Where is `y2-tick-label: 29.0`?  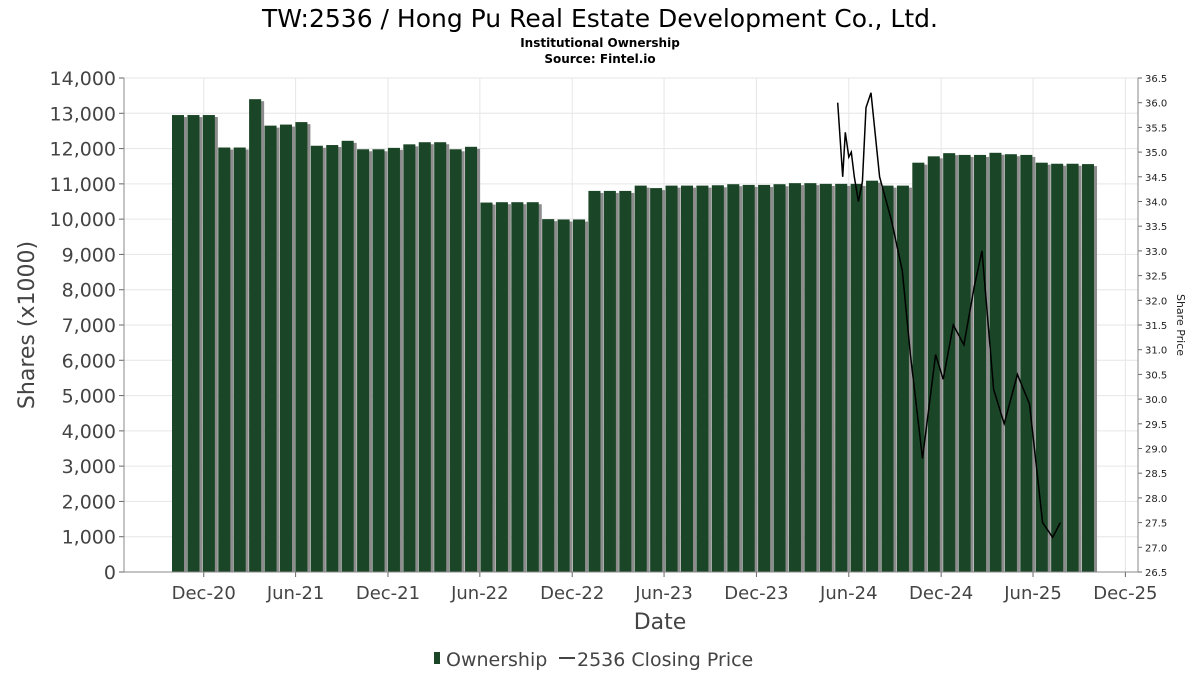 y2-tick-label: 29.0 is located at coordinates (1156, 450).